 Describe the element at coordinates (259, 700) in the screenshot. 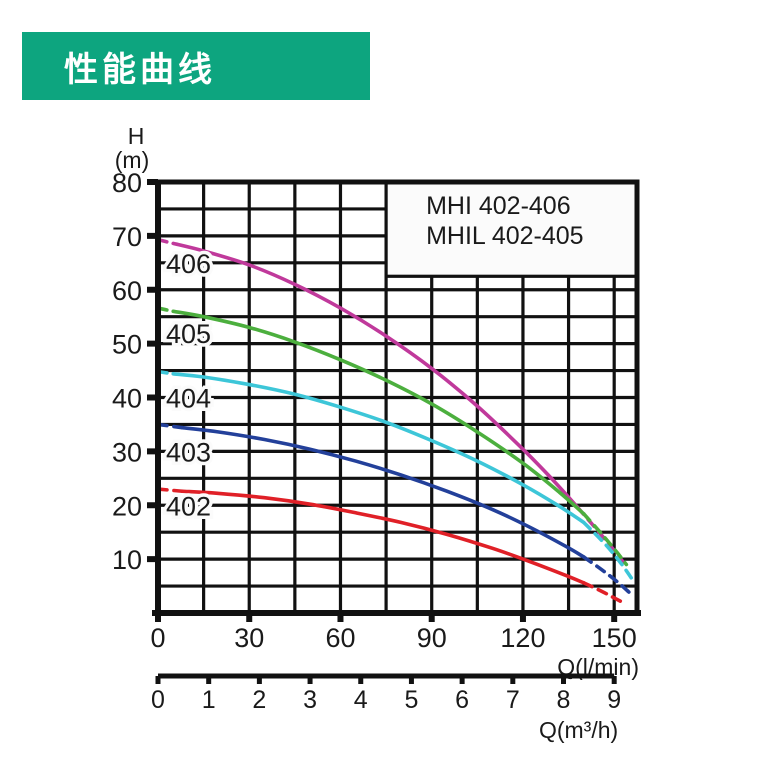

I see `secondary-x-axis-tick-label: 2` at that location.